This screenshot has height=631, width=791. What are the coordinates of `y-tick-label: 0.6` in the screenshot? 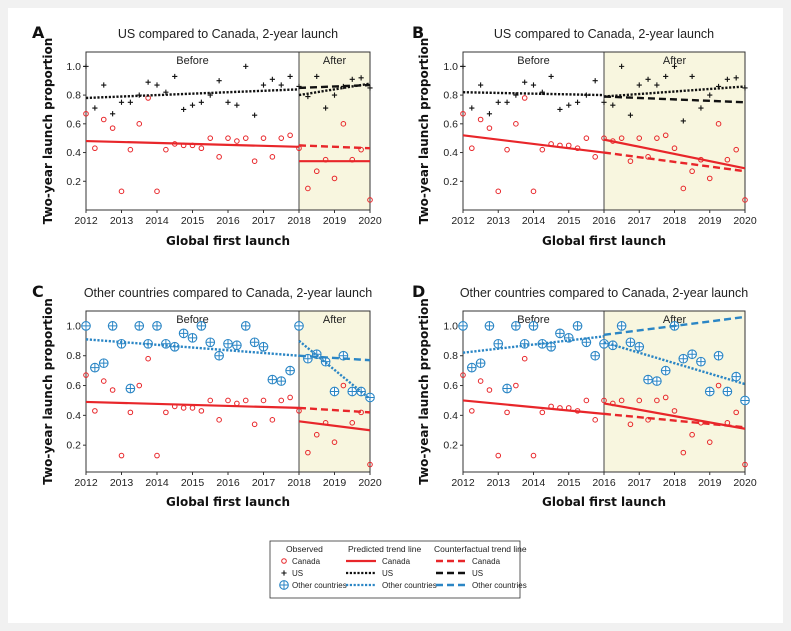 It's located at (450, 386).